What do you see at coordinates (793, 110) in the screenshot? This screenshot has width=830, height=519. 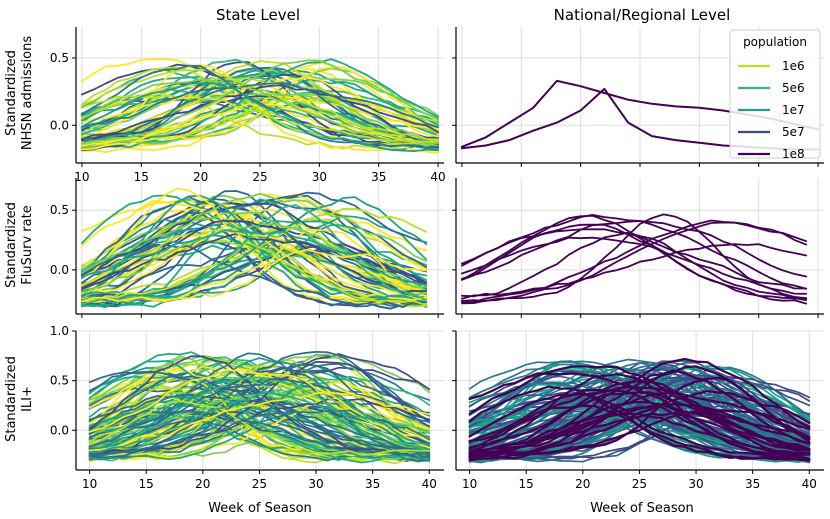 I see `legend-label-1e7: 1e7` at bounding box center [793, 110].